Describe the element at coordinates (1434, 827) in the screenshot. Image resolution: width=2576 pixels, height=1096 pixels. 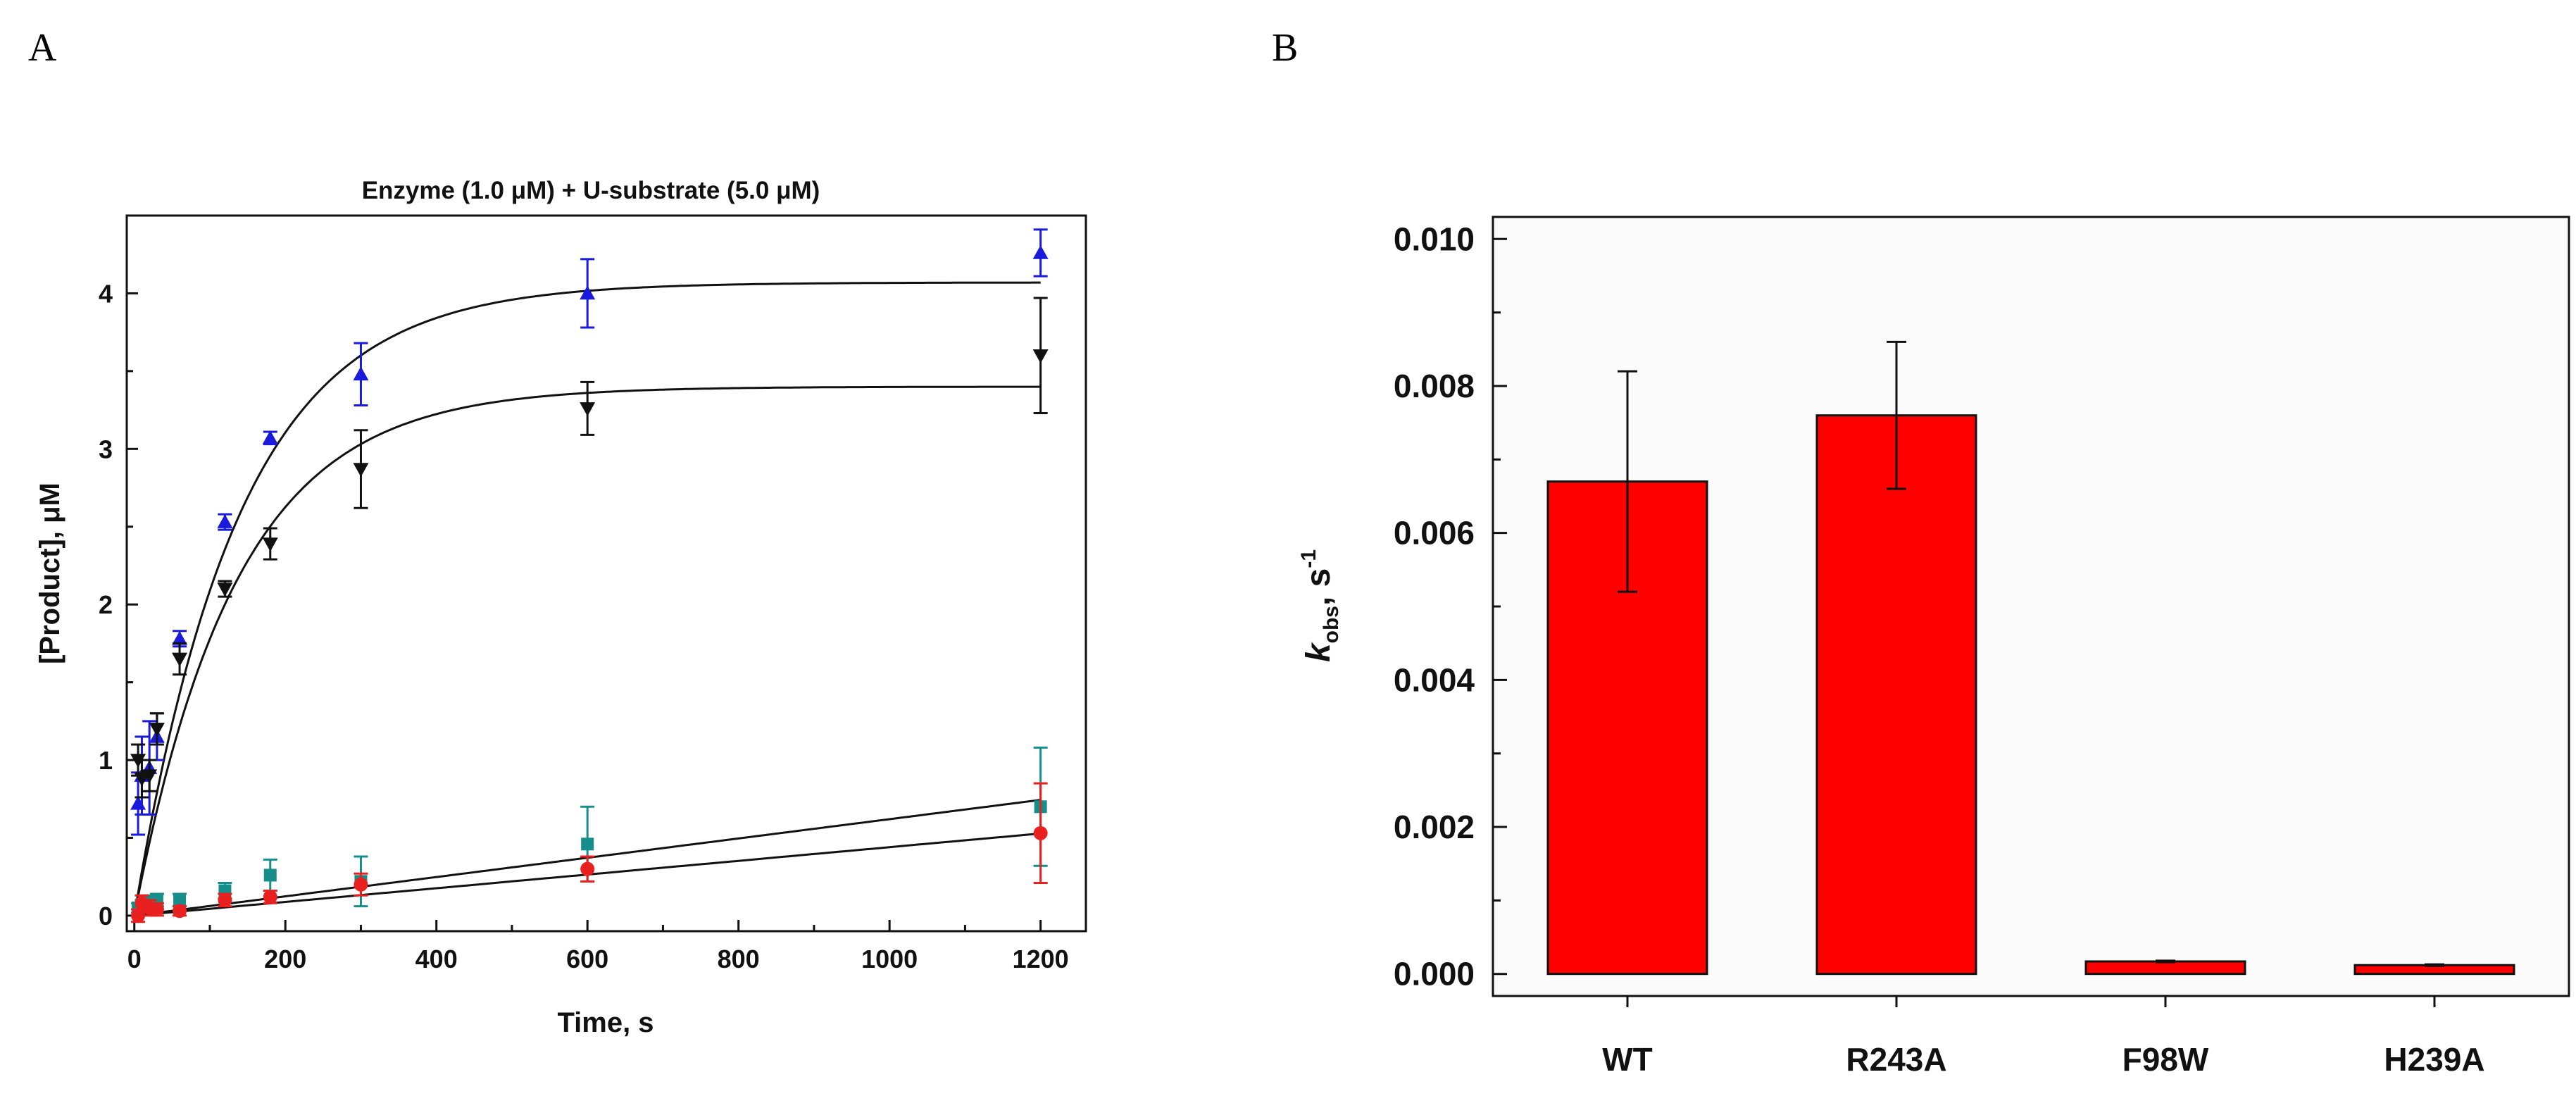
I see `chart-b-y-tick-label: 0.002` at that location.